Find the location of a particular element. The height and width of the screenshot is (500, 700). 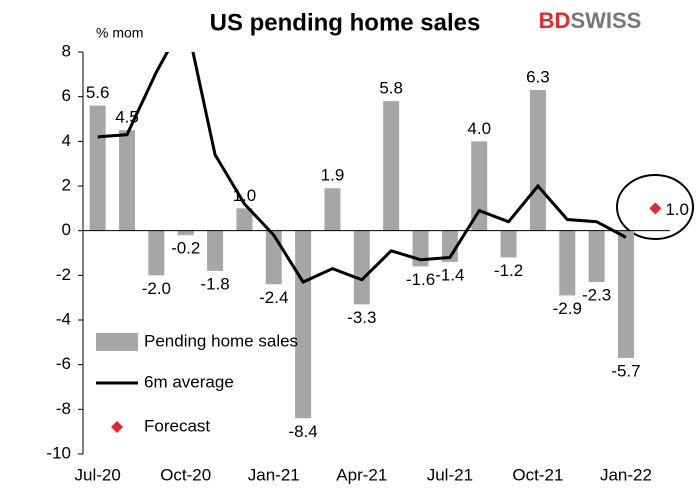

data-label: 4.0 is located at coordinates (479, 128).